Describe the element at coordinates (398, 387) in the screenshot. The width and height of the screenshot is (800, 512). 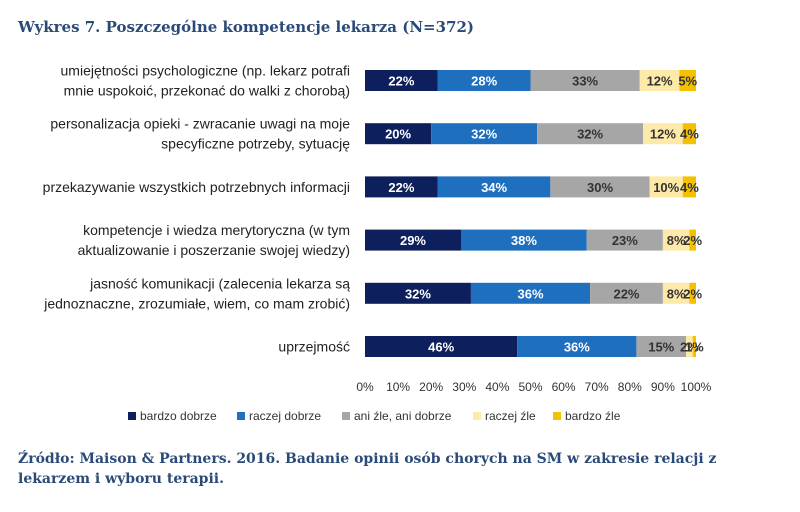
I see `x-tick-label: 10%` at that location.